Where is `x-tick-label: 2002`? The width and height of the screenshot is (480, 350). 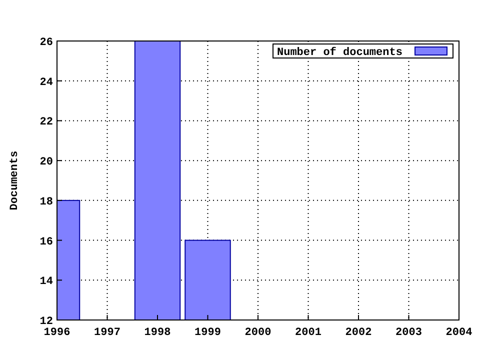 x-tick-label: 2002 is located at coordinates (358, 333).